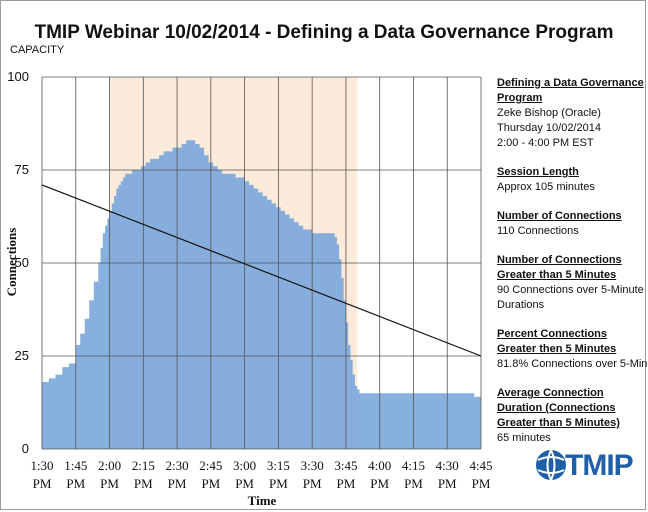  What do you see at coordinates (549, 128) in the screenshot?
I see `side-block-line: Thursday 10/02/2014` at bounding box center [549, 128].